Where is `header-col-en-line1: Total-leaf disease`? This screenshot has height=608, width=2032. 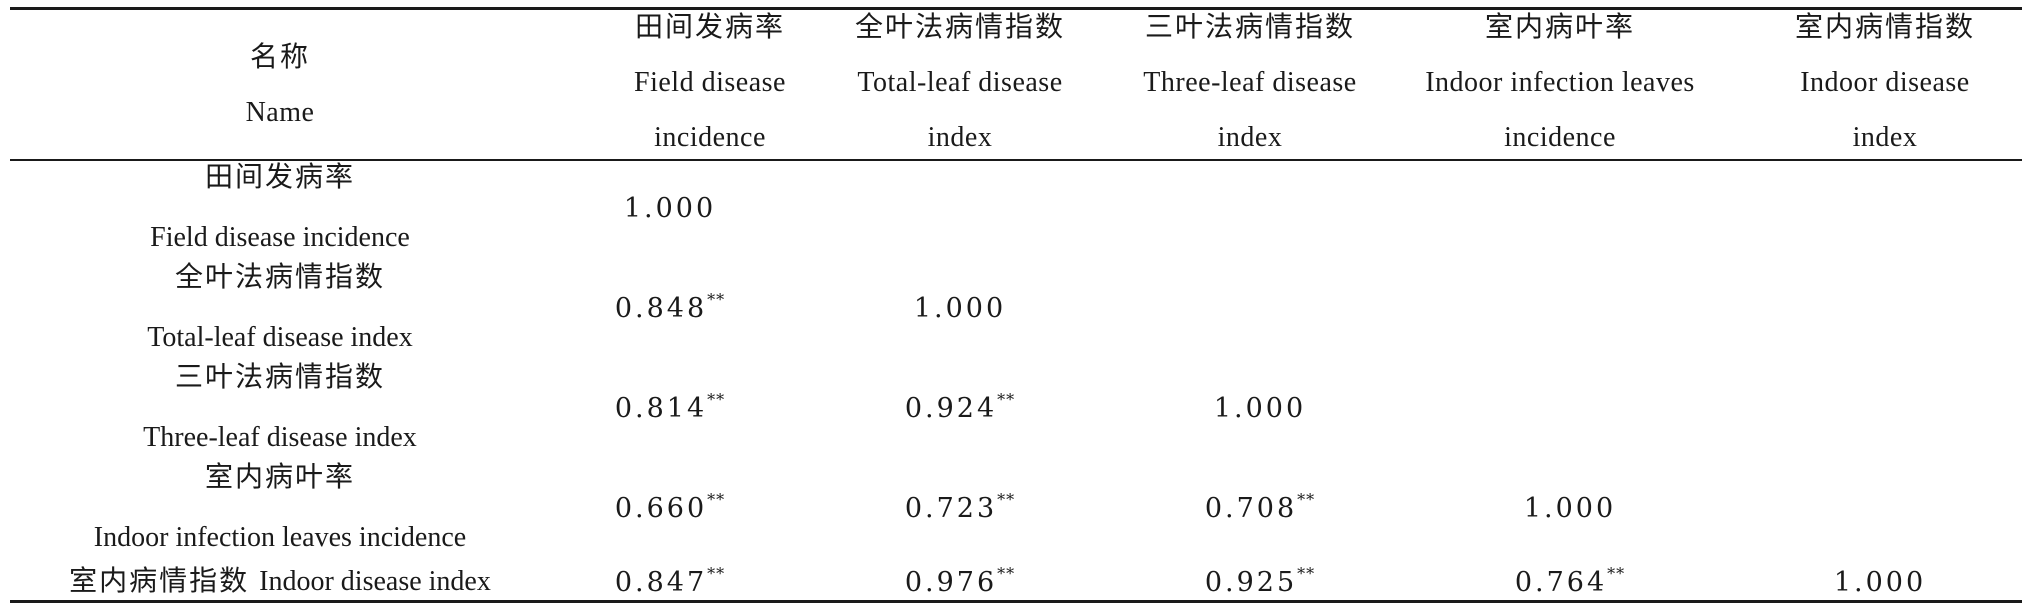 header-col-en-line1: Total-leaf disease is located at coordinates (960, 82).